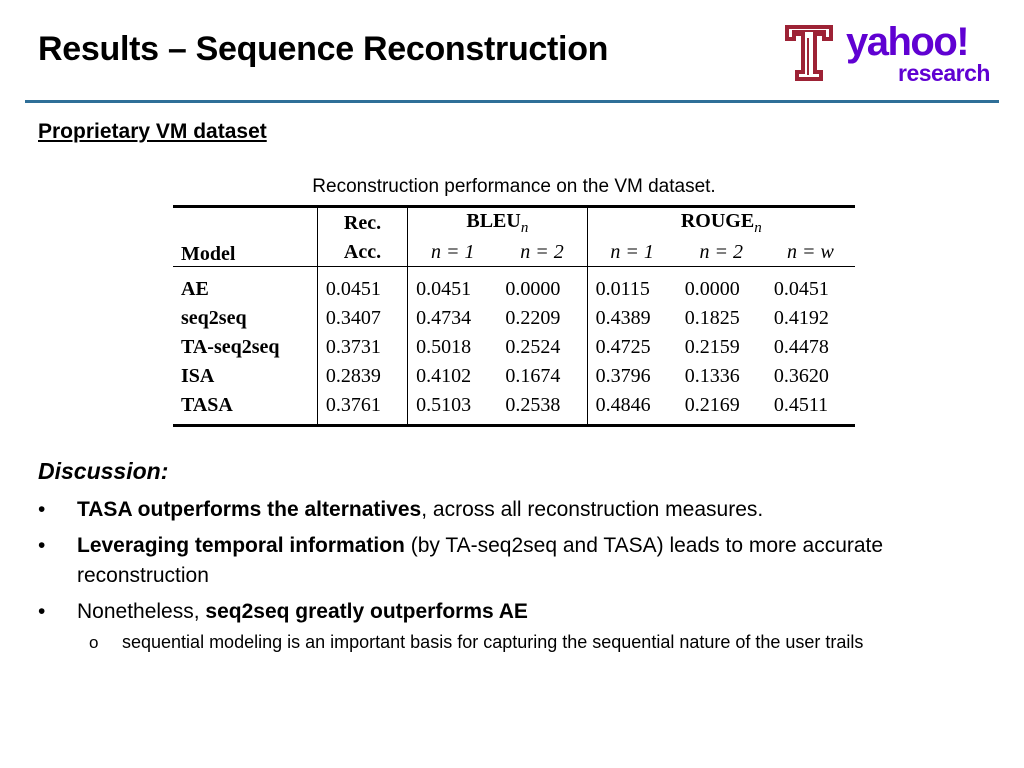 The width and height of the screenshot is (1024, 768). I want to click on header-sub-col: n = w, so click(810, 252).